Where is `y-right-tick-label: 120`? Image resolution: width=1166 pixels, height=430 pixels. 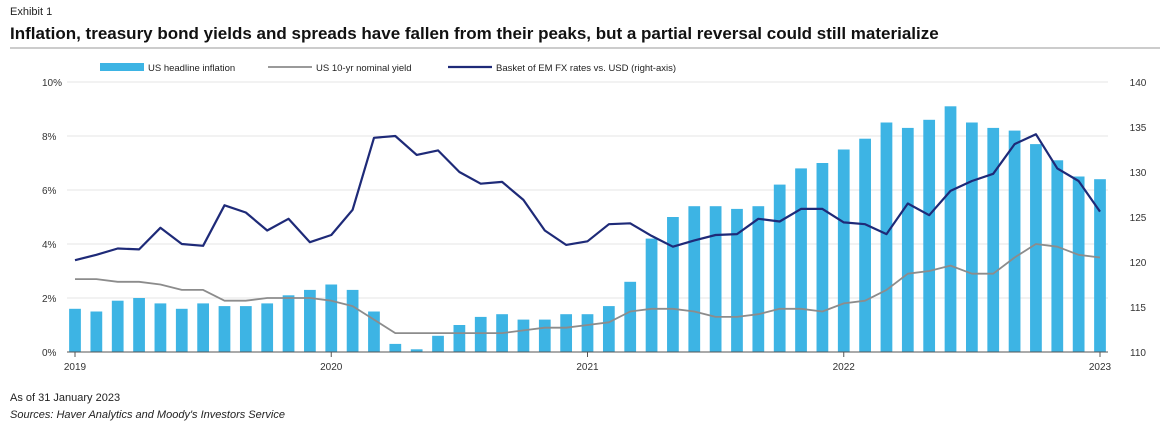
y-right-tick-label: 120 is located at coordinates (1138, 263).